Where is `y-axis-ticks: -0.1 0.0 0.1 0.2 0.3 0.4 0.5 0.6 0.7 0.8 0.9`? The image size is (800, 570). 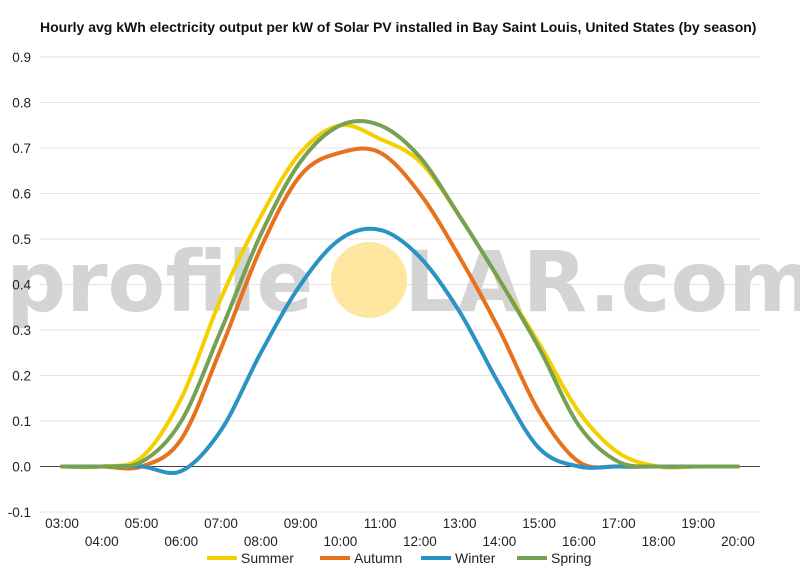 y-axis-ticks: -0.1 0.0 0.1 0.2 0.3 0.4 0.5 0.6 0.7 0.8 0.9 is located at coordinates (20, 285).